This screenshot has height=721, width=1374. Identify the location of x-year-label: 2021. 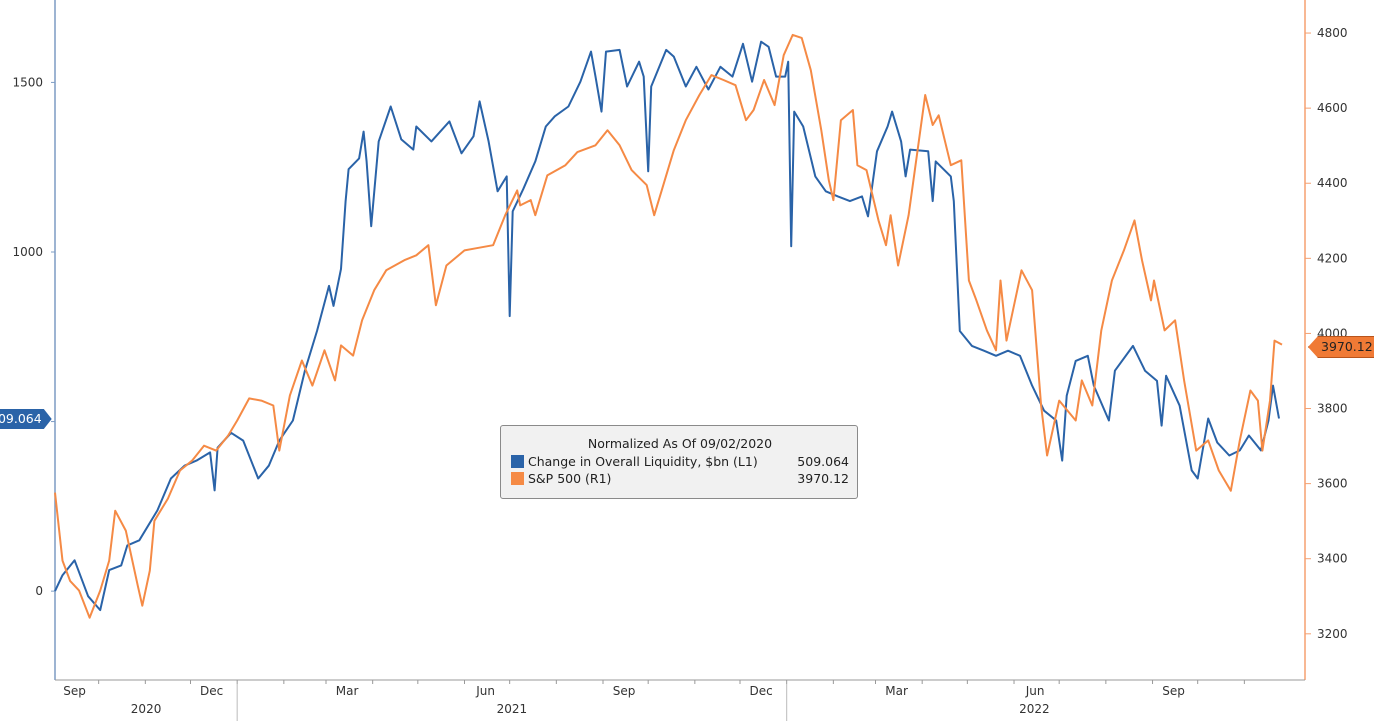
(512, 709).